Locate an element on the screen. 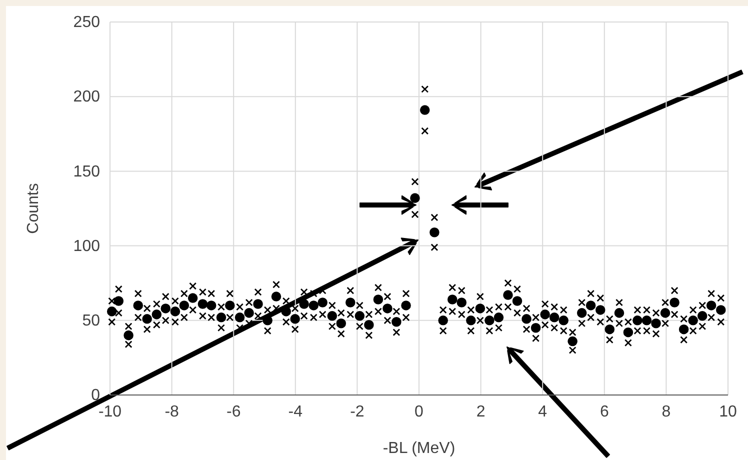 The image size is (748, 460). x-tick-label: 8 is located at coordinates (666, 411).